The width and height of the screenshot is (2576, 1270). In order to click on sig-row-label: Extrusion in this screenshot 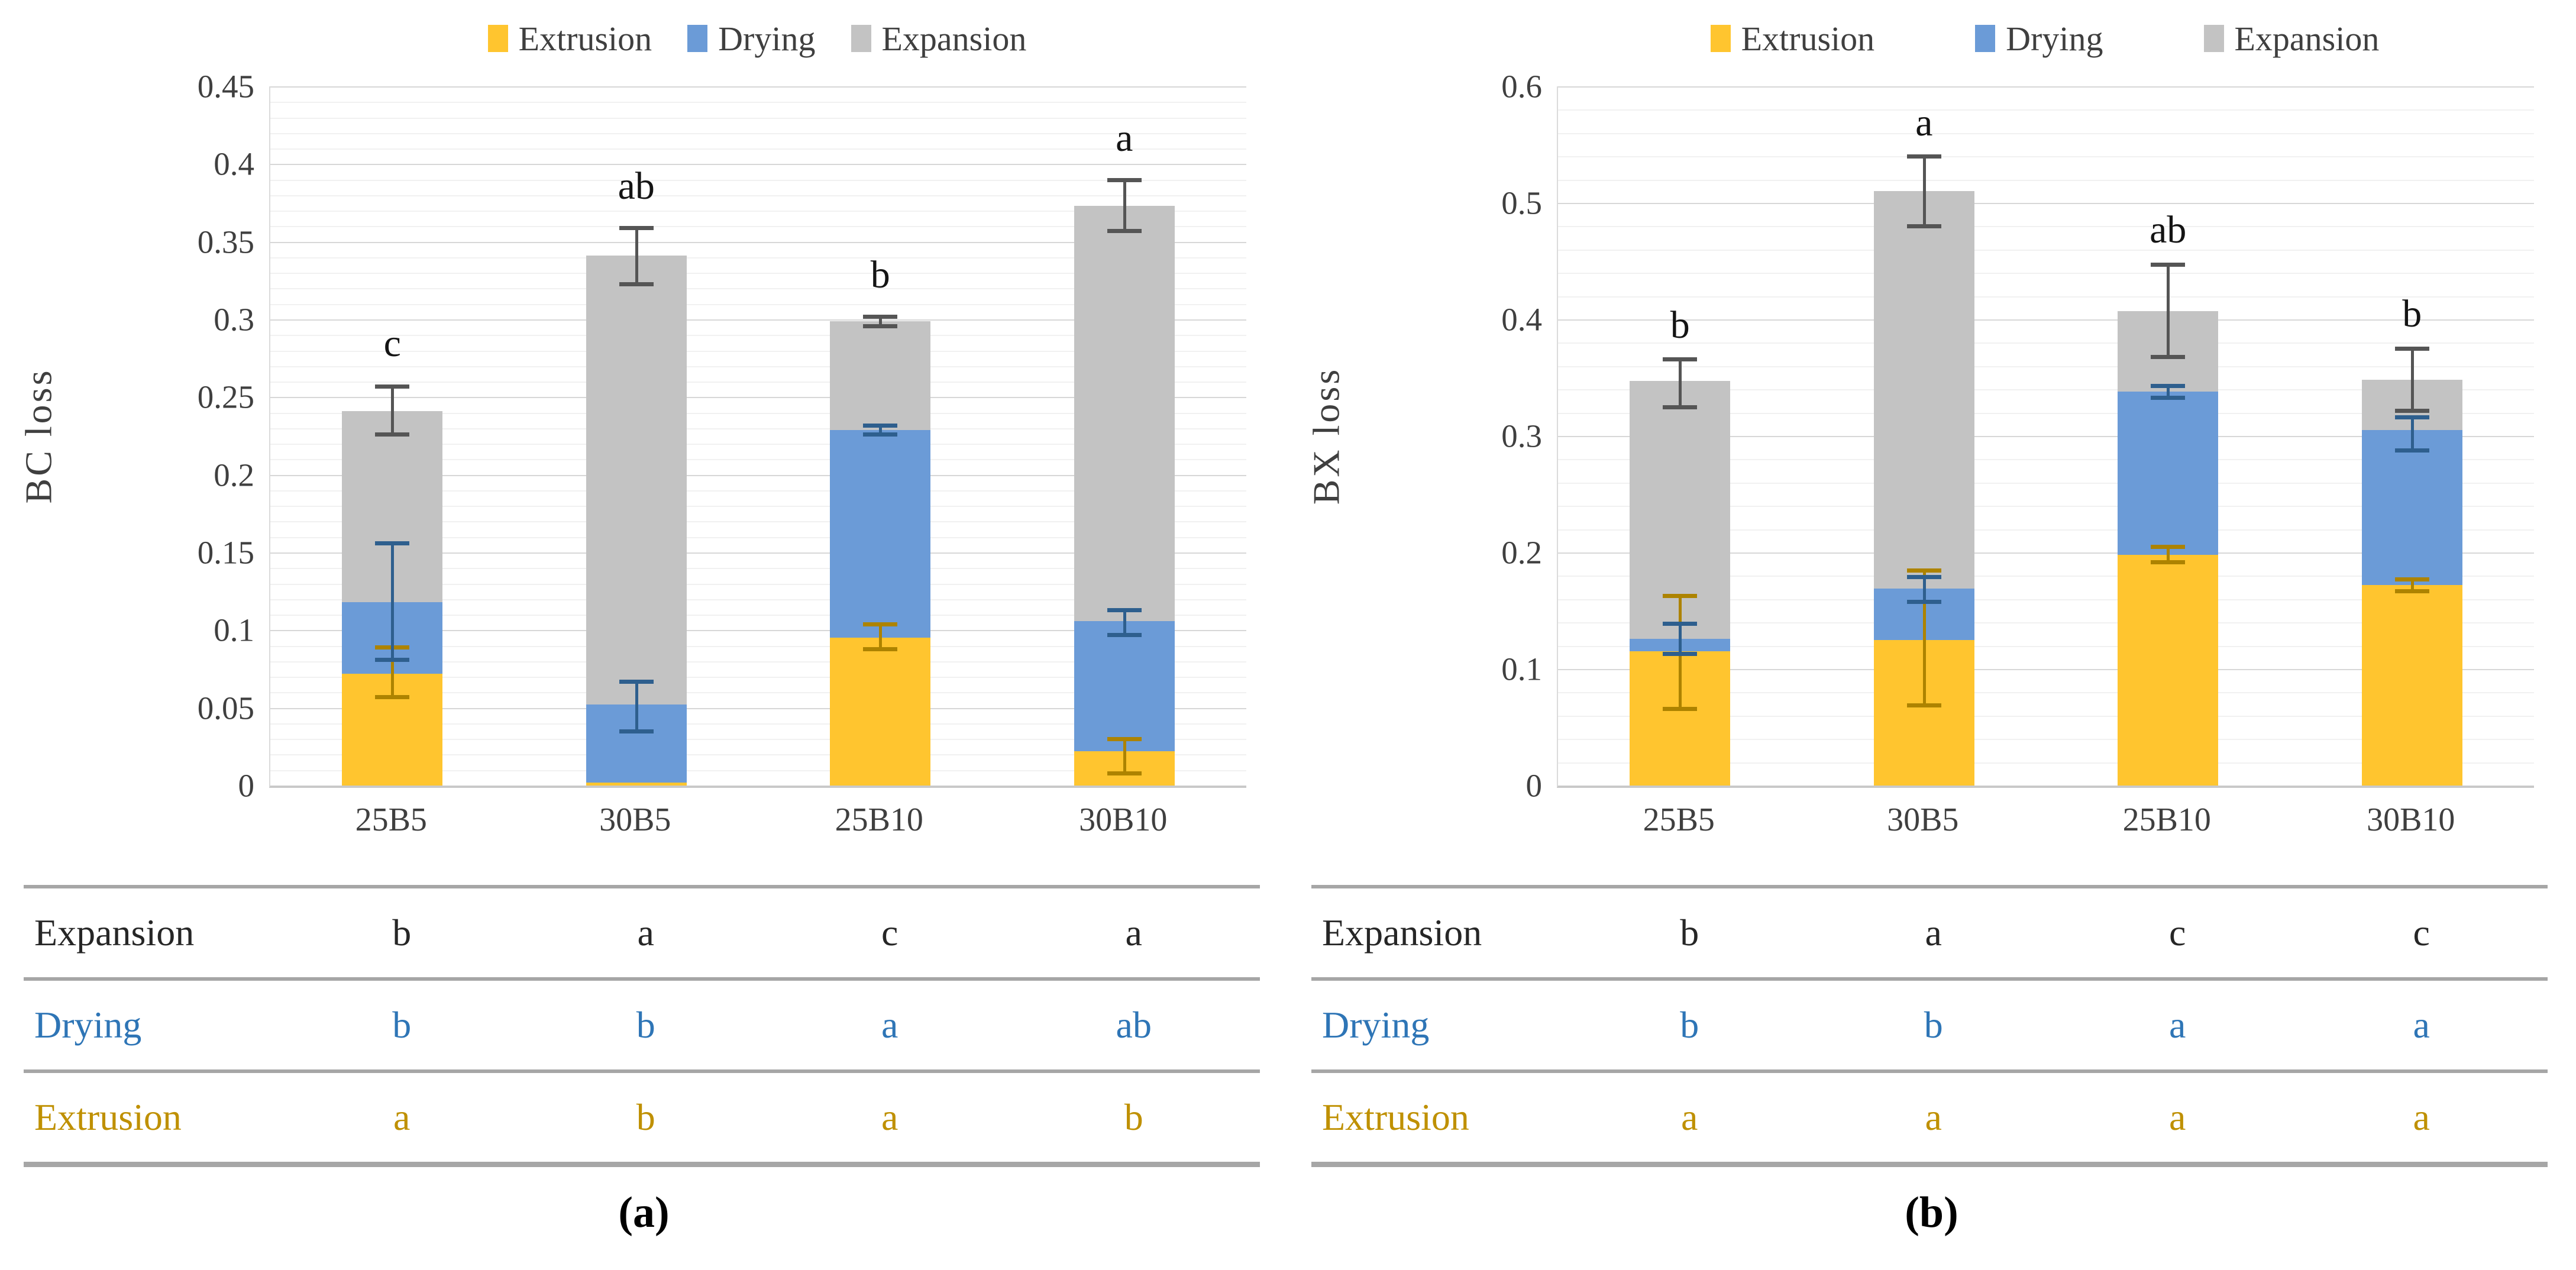, I will do `click(108, 1117)`.